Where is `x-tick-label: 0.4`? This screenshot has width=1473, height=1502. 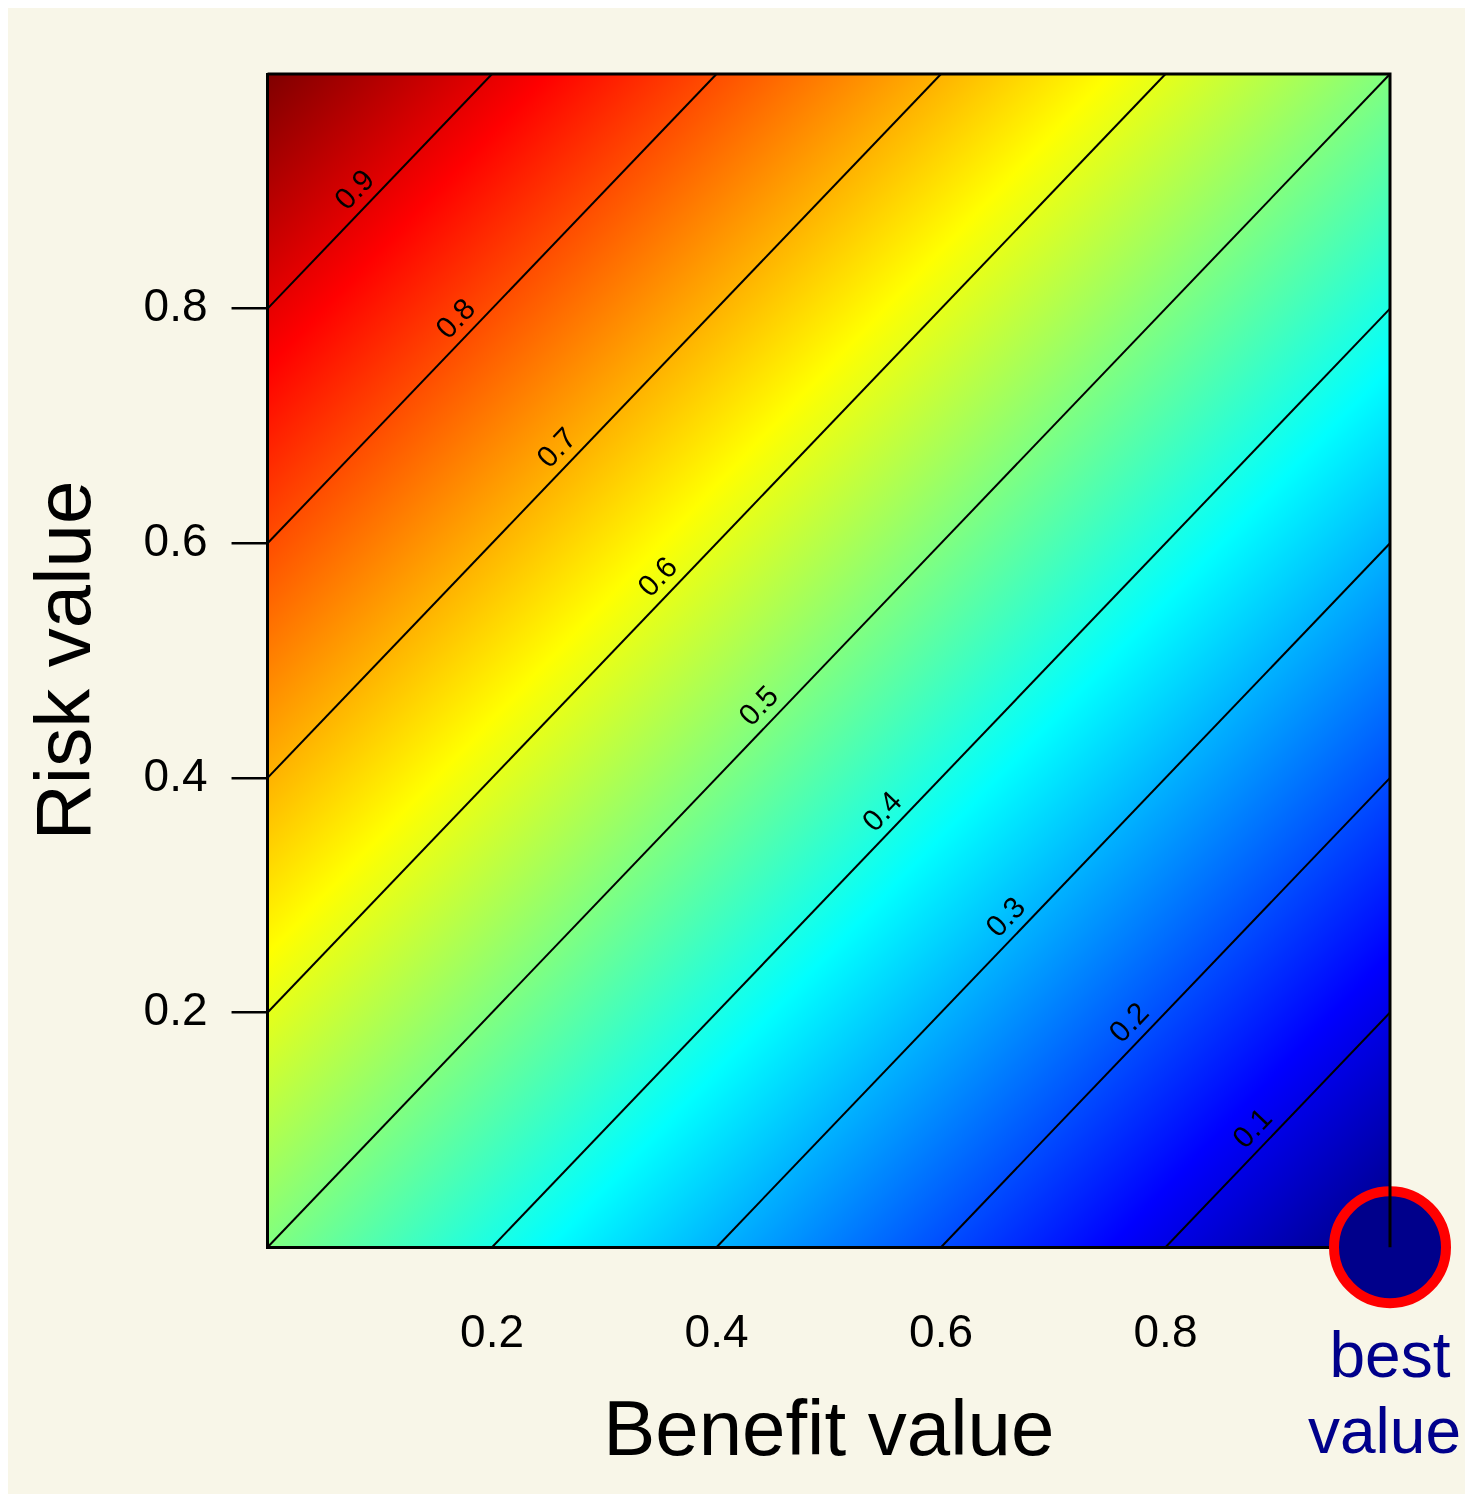 x-tick-label: 0.4 is located at coordinates (716, 1331).